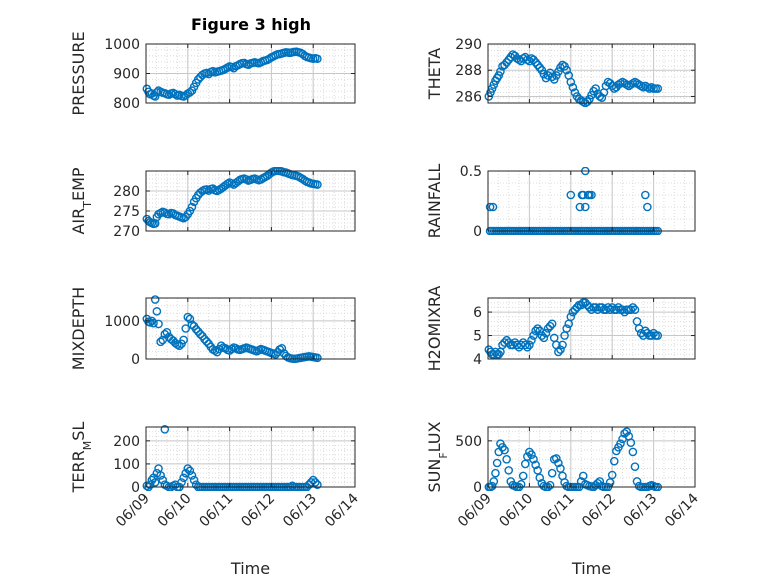  I want to click on subplot-theta: 286 288 290 THETA, so click(560, 72).